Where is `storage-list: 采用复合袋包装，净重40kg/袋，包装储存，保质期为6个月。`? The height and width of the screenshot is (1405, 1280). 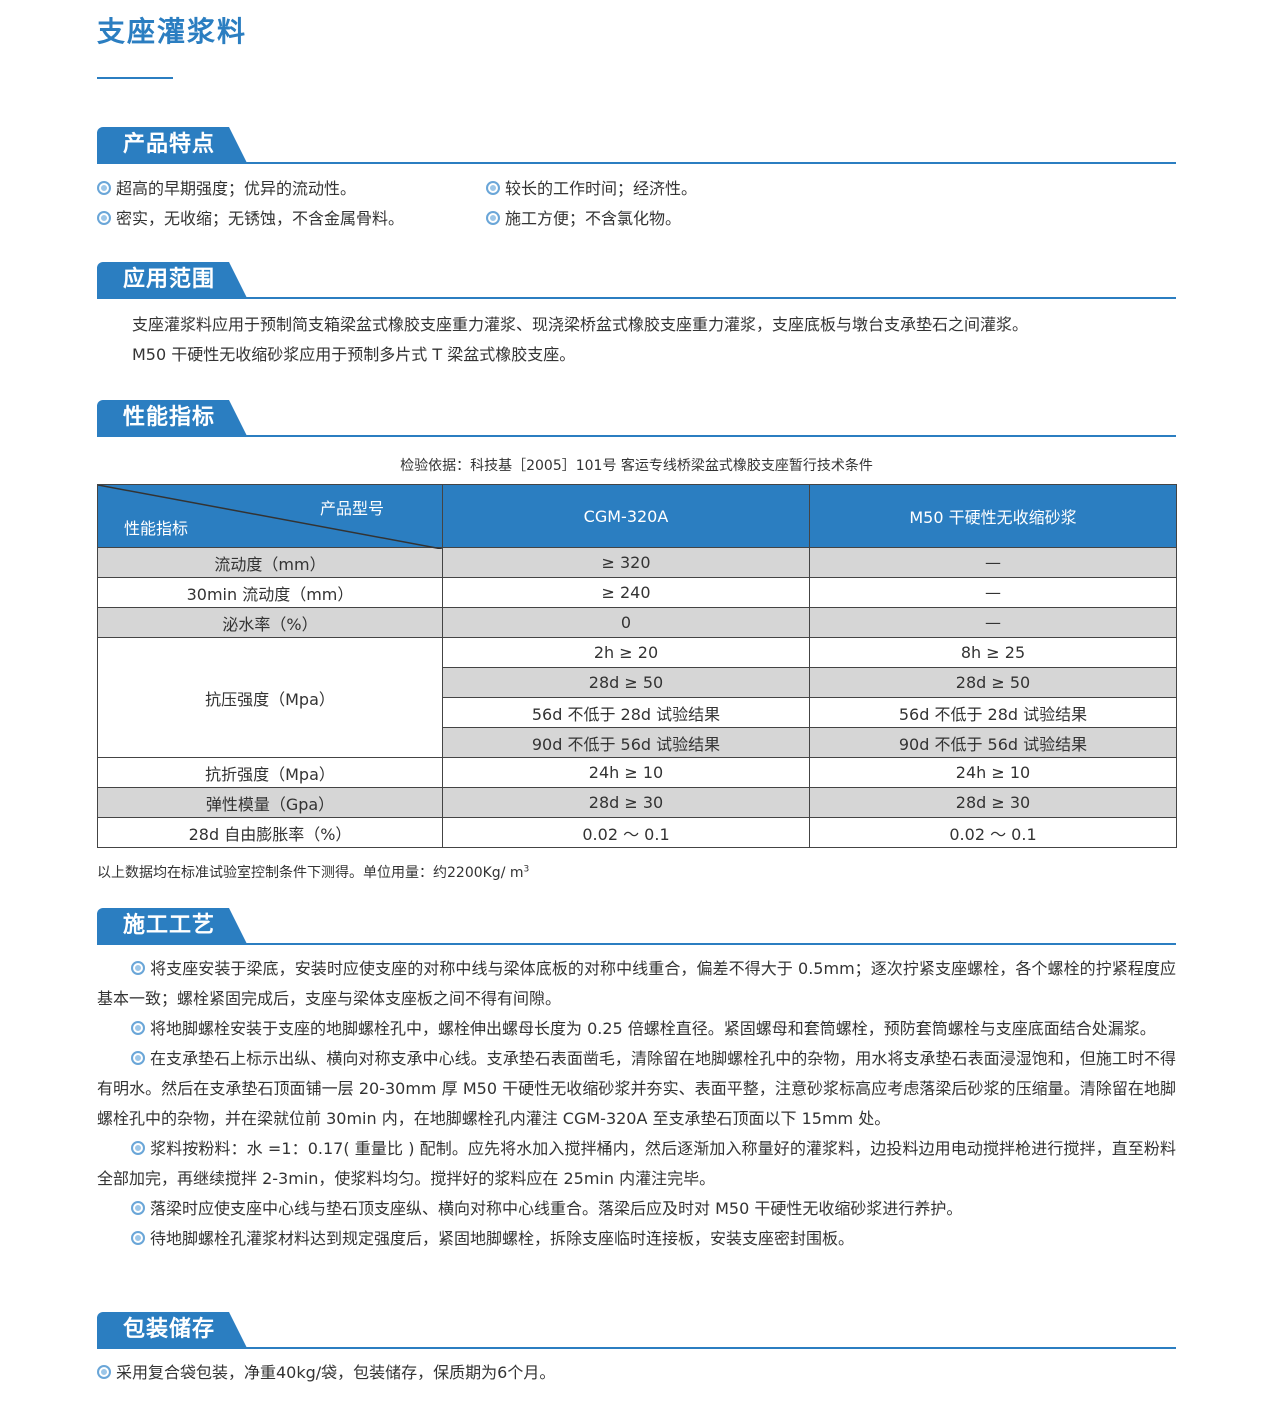
storage-list: 采用复合袋包装，净重40kg/袋，包装储存，保质期为6个月。 is located at coordinates (326, 1373).